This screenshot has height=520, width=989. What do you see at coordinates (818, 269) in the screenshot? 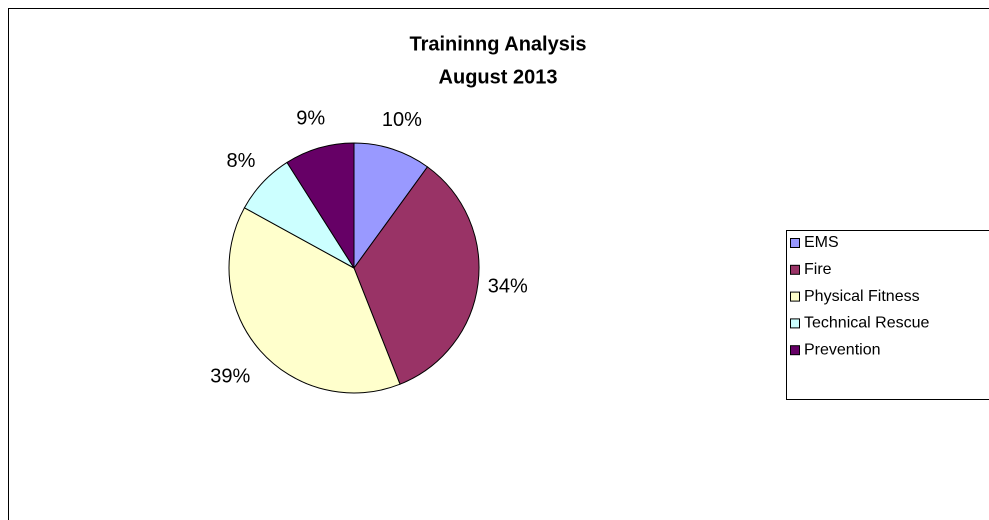
I see `legend-label: Fire` at bounding box center [818, 269].